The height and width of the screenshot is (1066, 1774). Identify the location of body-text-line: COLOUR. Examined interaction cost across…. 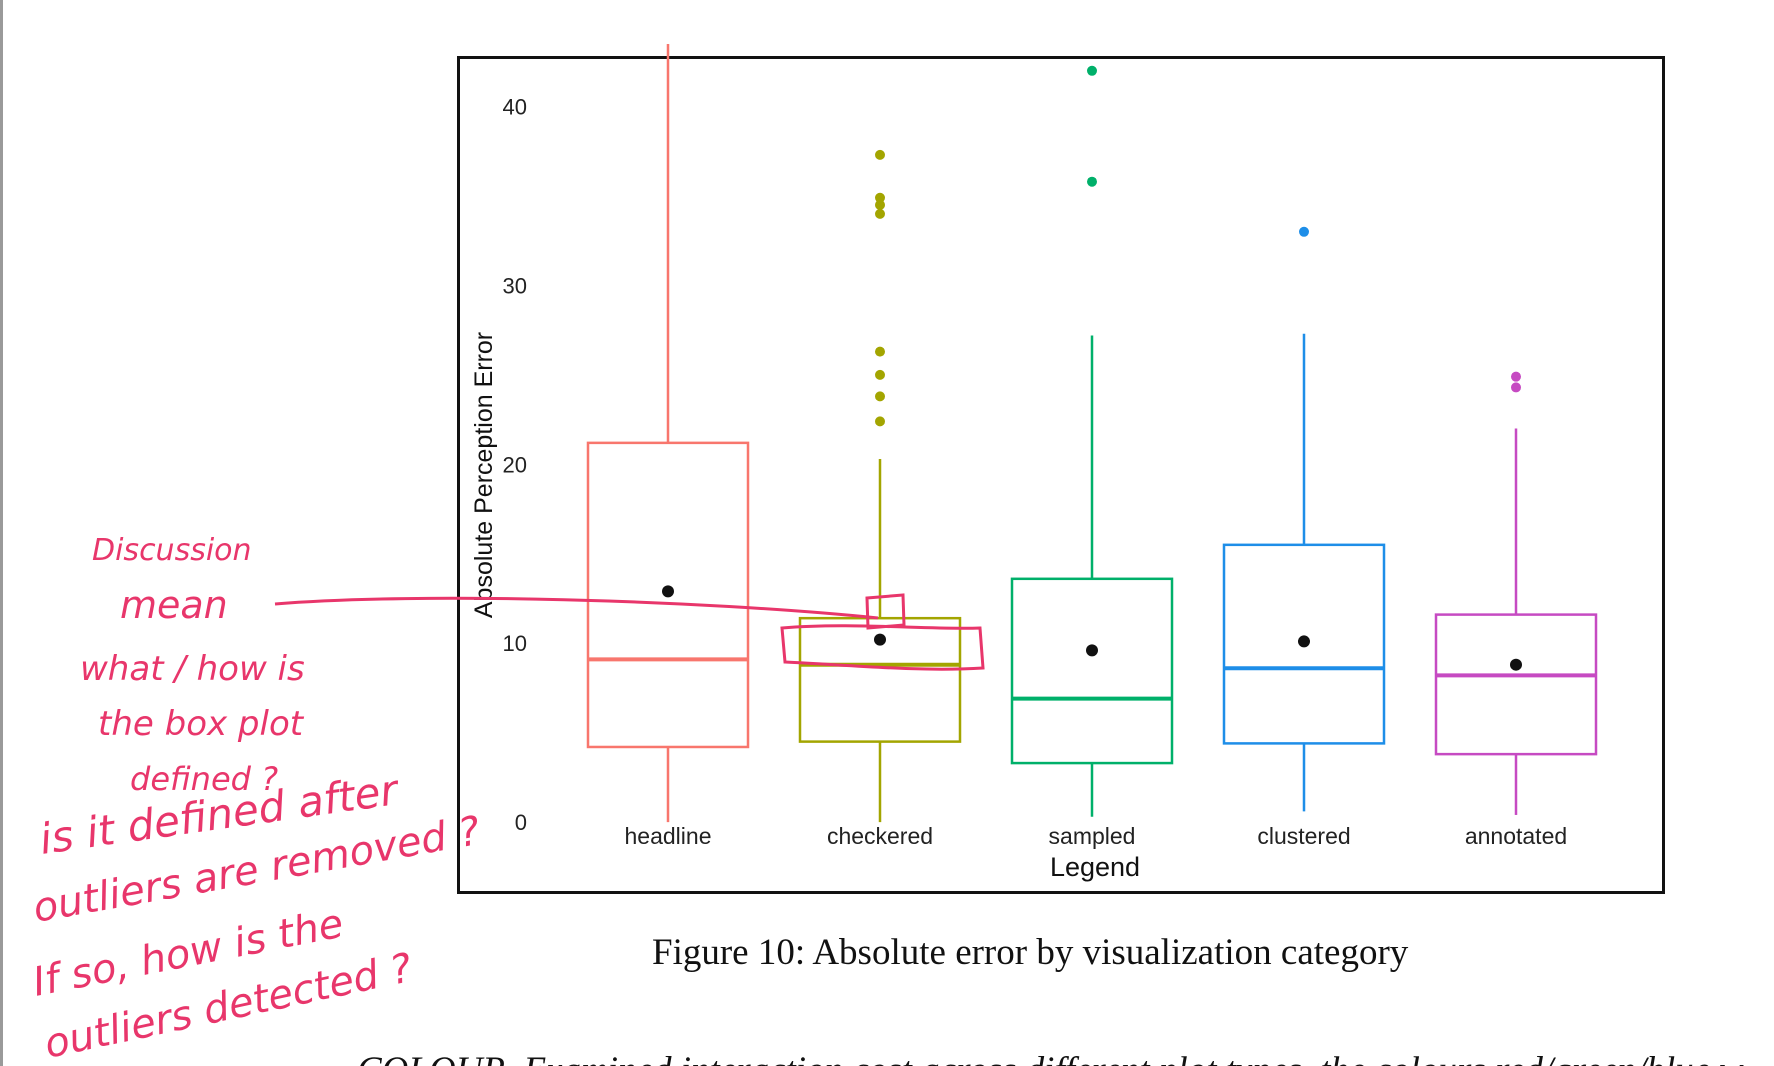
(1050, 1058).